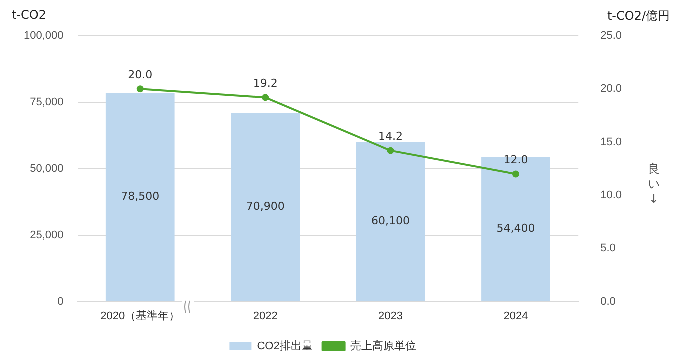  I want to click on data-label: 54,400, so click(516, 229).